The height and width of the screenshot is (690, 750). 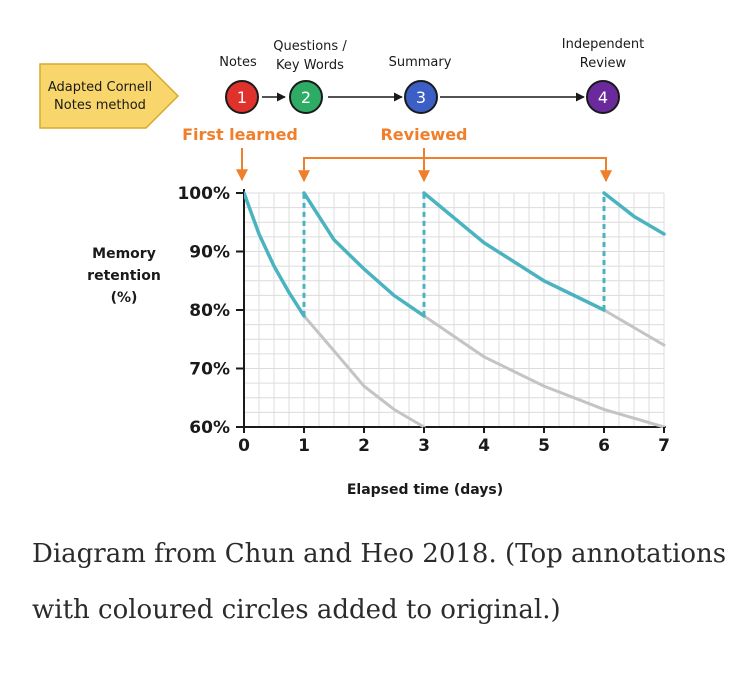 I want to click on step-4-circle, so click(x=603, y=97).